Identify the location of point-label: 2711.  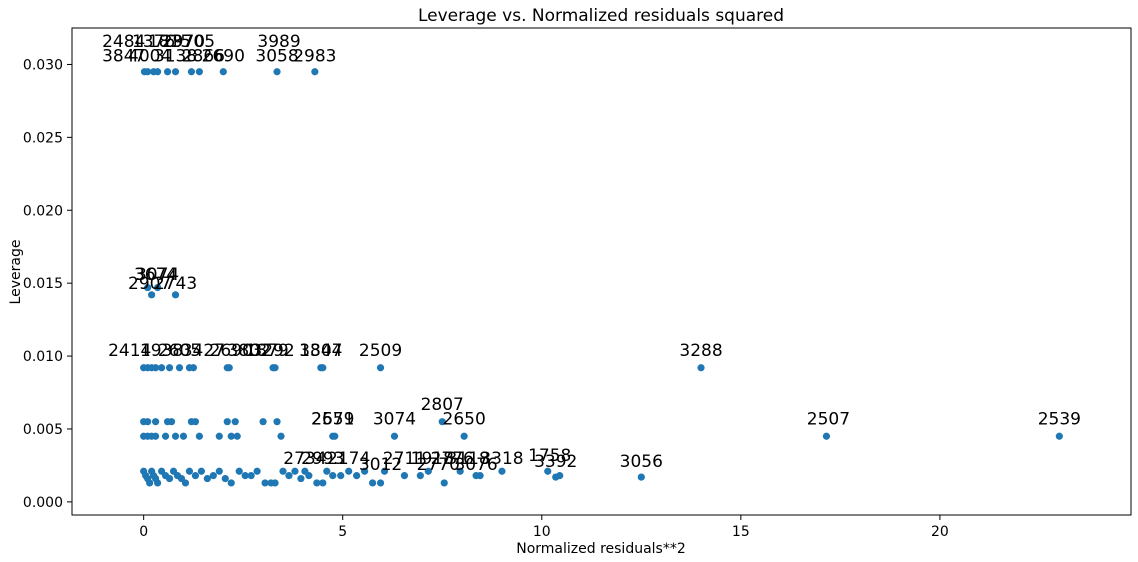
(404, 459).